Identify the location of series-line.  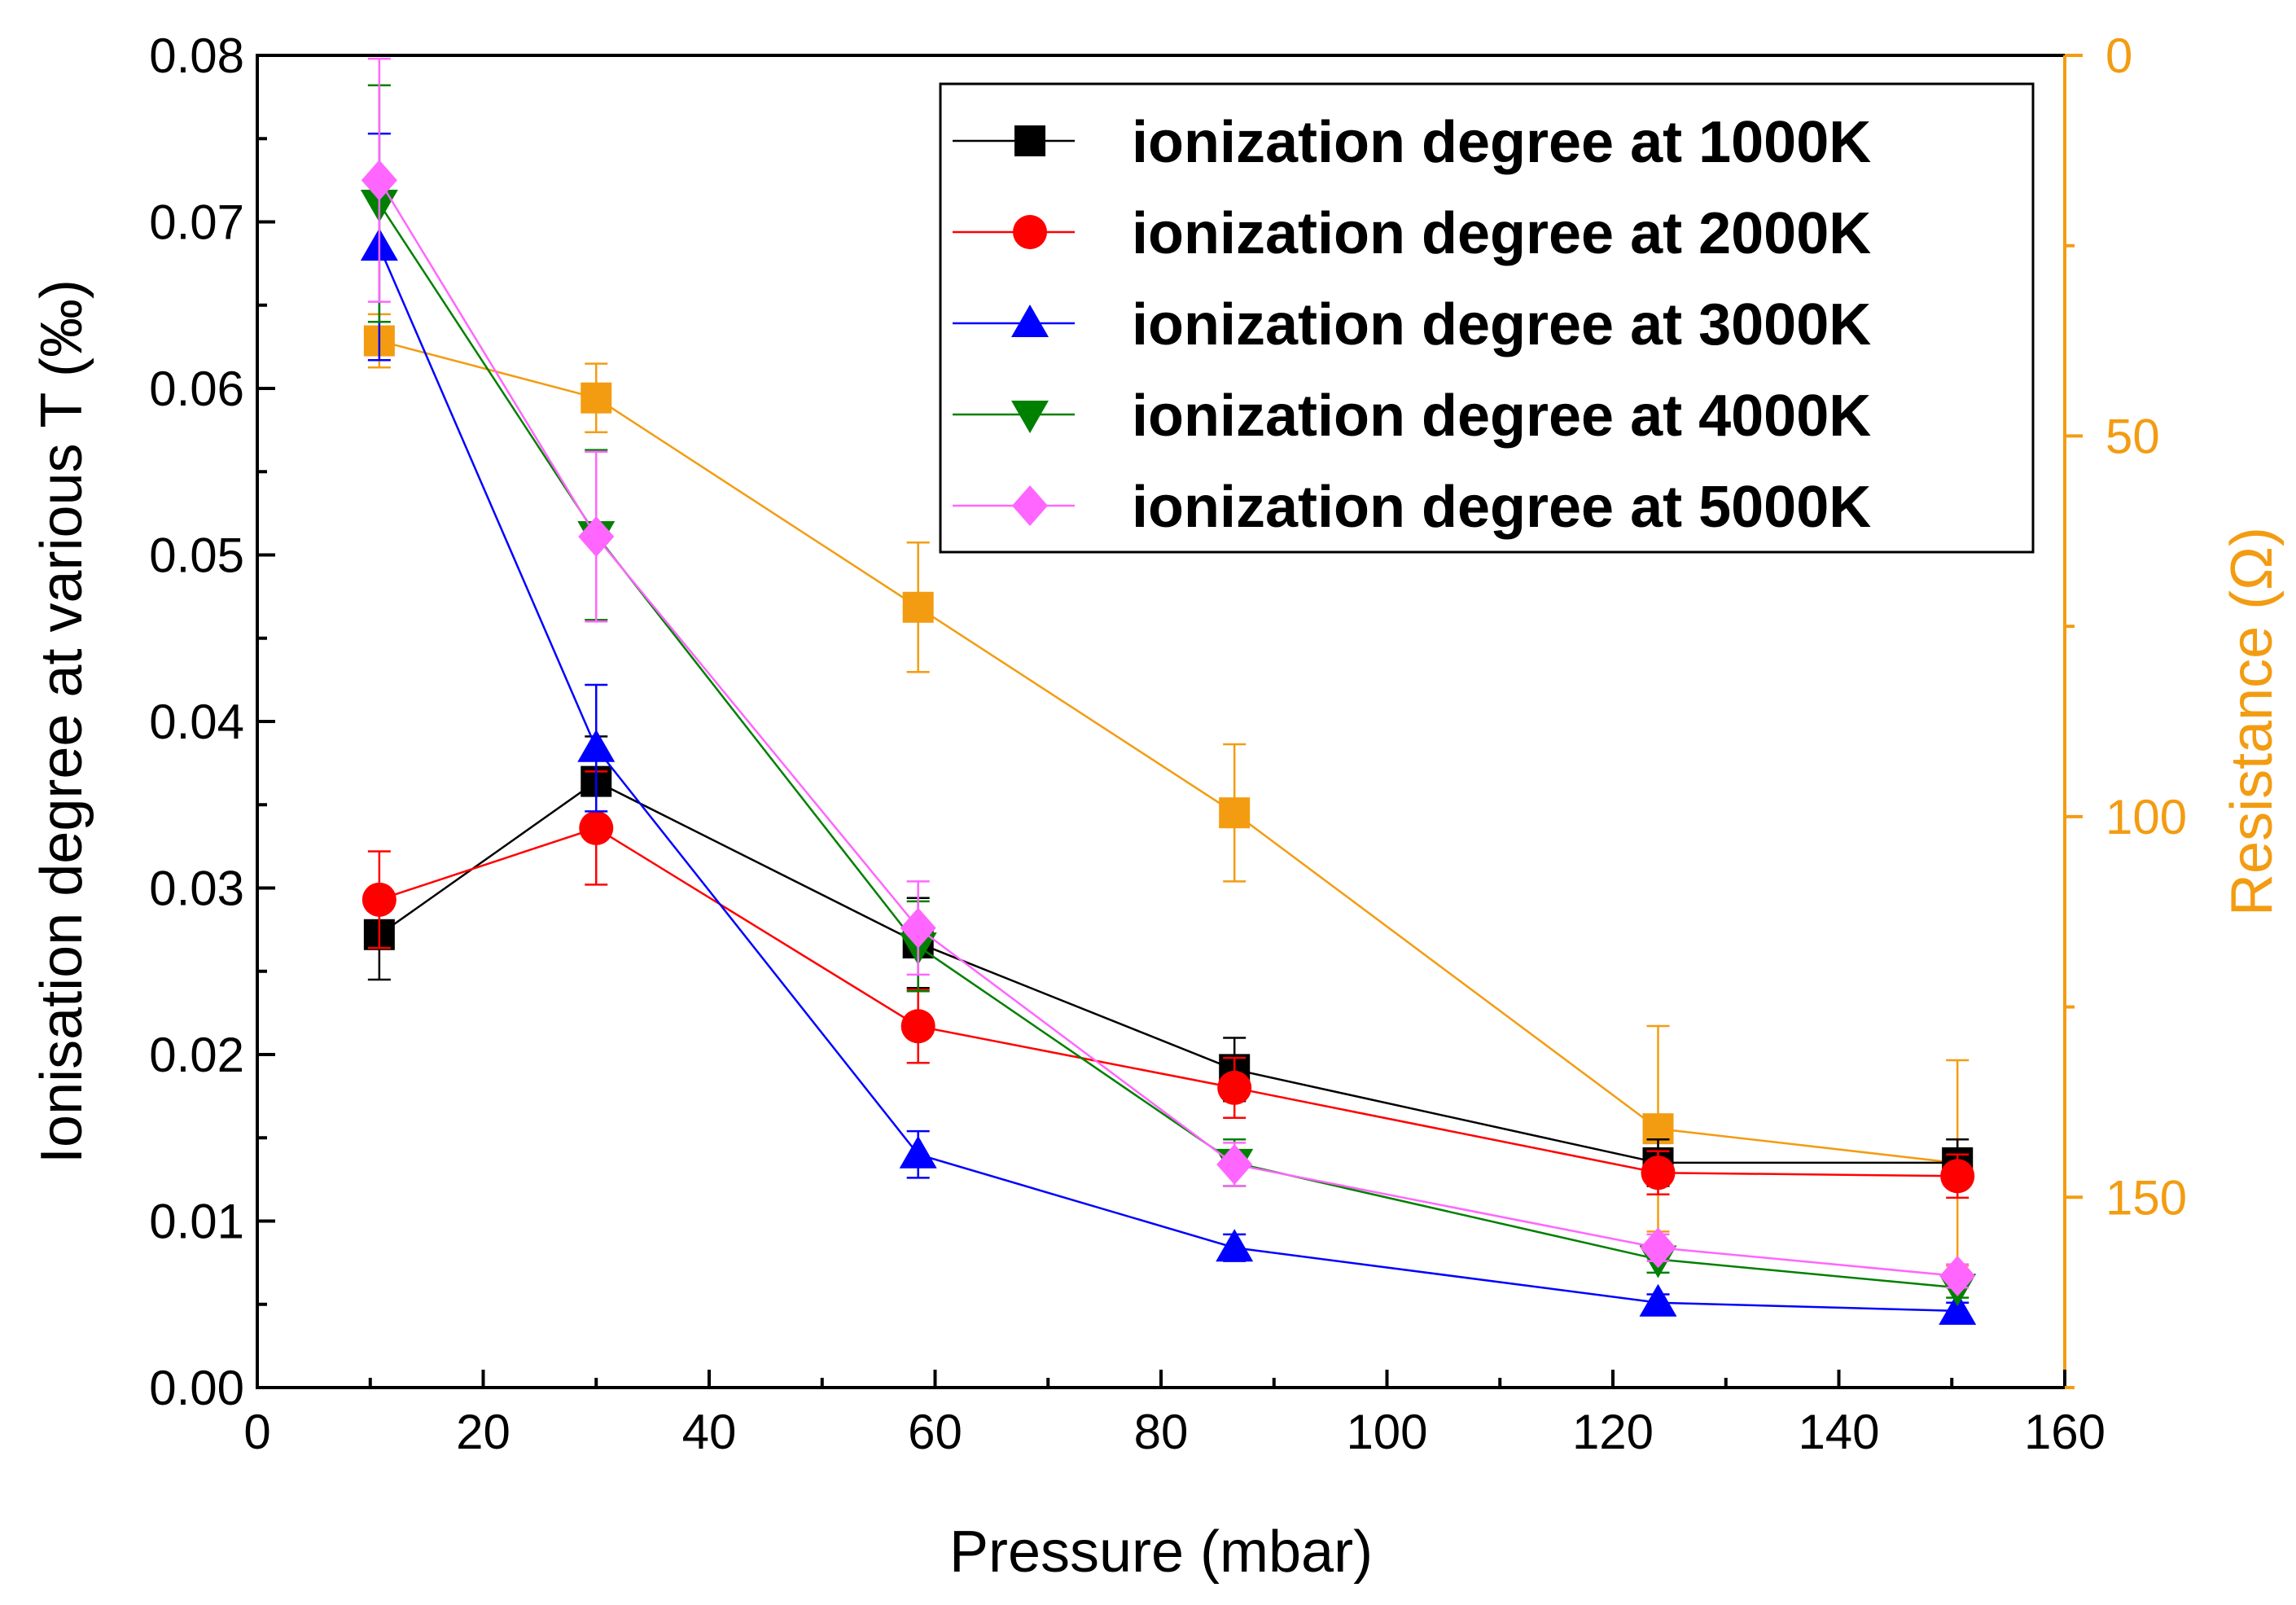
(1168, 1002).